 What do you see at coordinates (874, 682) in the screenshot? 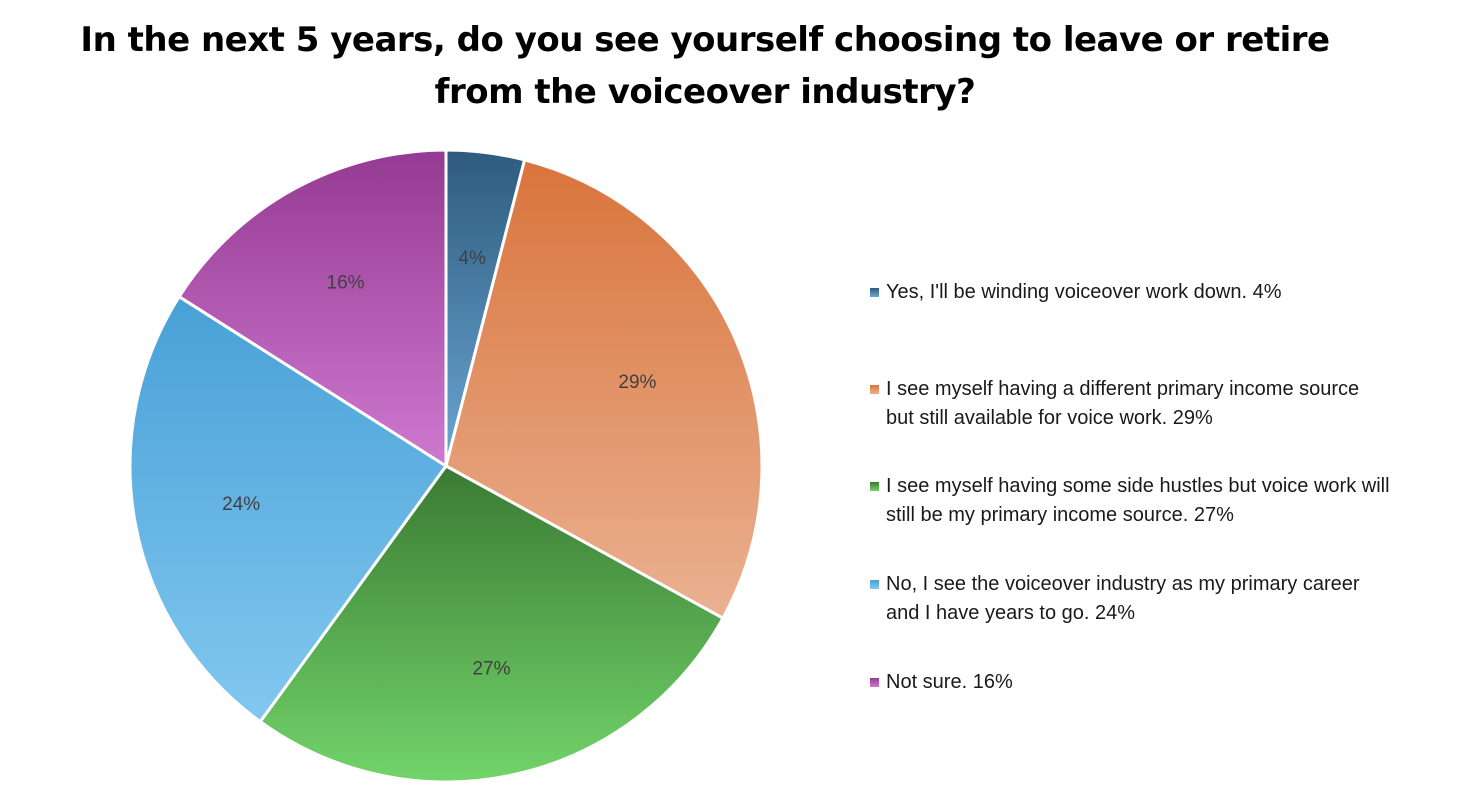
I see `legend-swatch-not-sure` at bounding box center [874, 682].